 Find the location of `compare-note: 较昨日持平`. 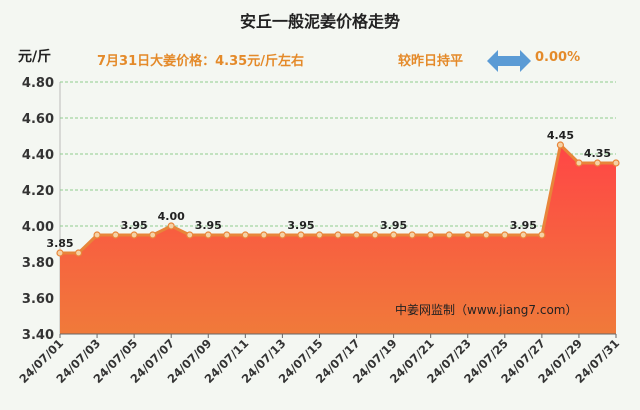

compare-note: 较昨日持平 is located at coordinates (431, 61).